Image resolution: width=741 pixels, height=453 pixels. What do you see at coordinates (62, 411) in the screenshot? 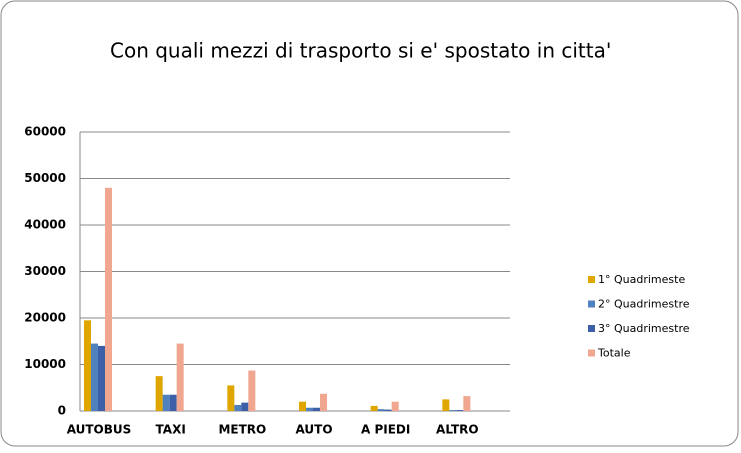
I see `y-tick-label: 0` at bounding box center [62, 411].